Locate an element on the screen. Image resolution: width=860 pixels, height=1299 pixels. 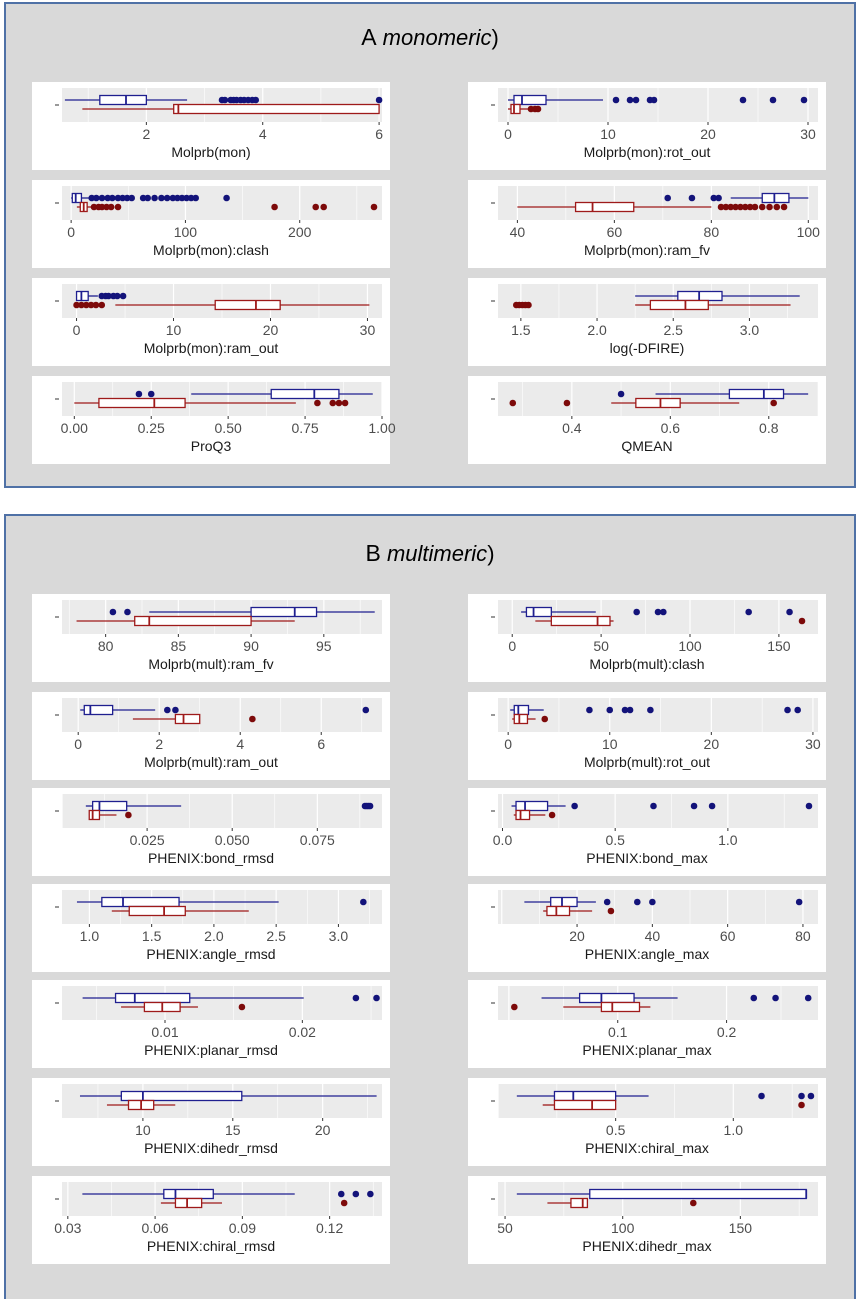
chart-panel: 0 10 20 30 Molprb(mon):rot_out is located at coordinates (647, 126).